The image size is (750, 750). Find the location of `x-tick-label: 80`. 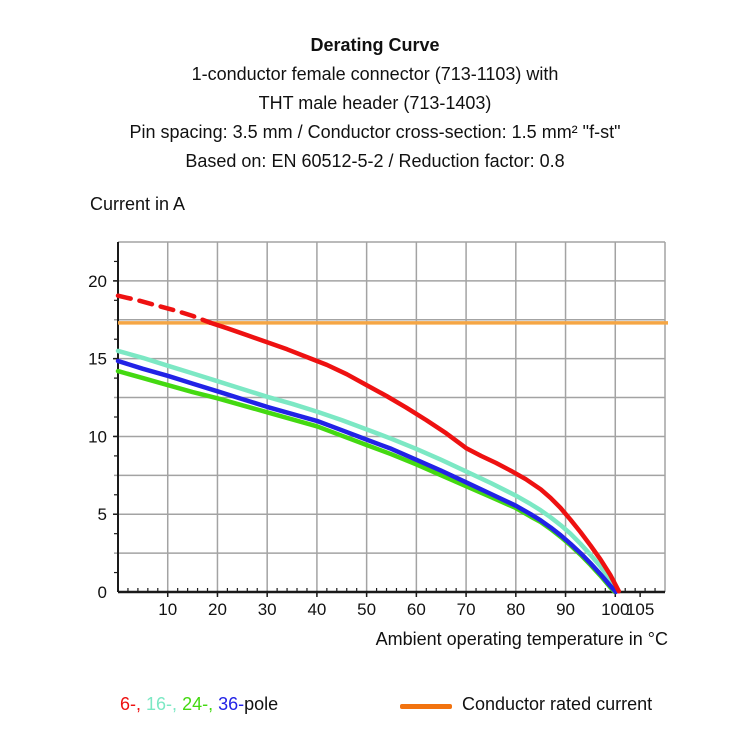

x-tick-label: 80 is located at coordinates (515, 609).